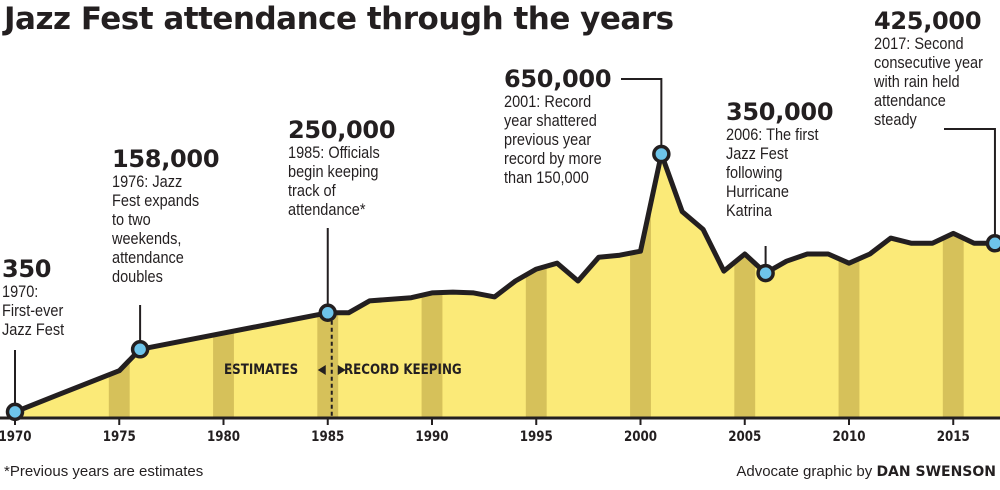 The height and width of the screenshot is (490, 1000). I want to click on x-tick-label-2010: 2010, so click(848, 437).